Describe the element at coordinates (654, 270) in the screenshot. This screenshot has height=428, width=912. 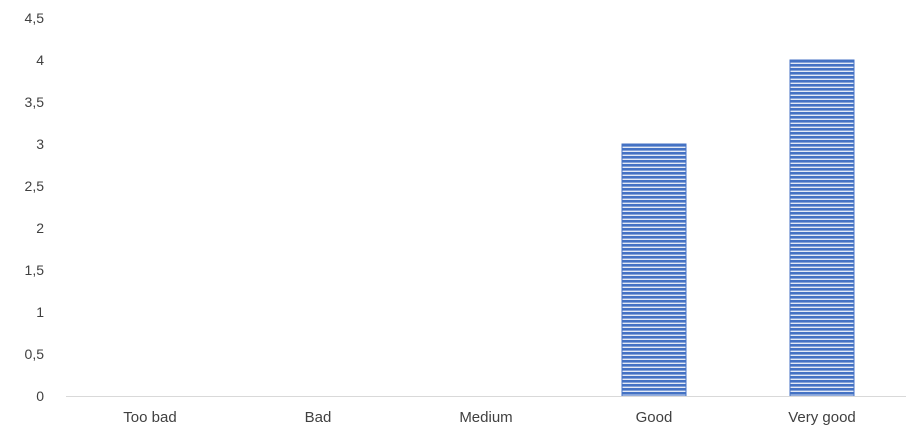
I see `bar-good` at that location.